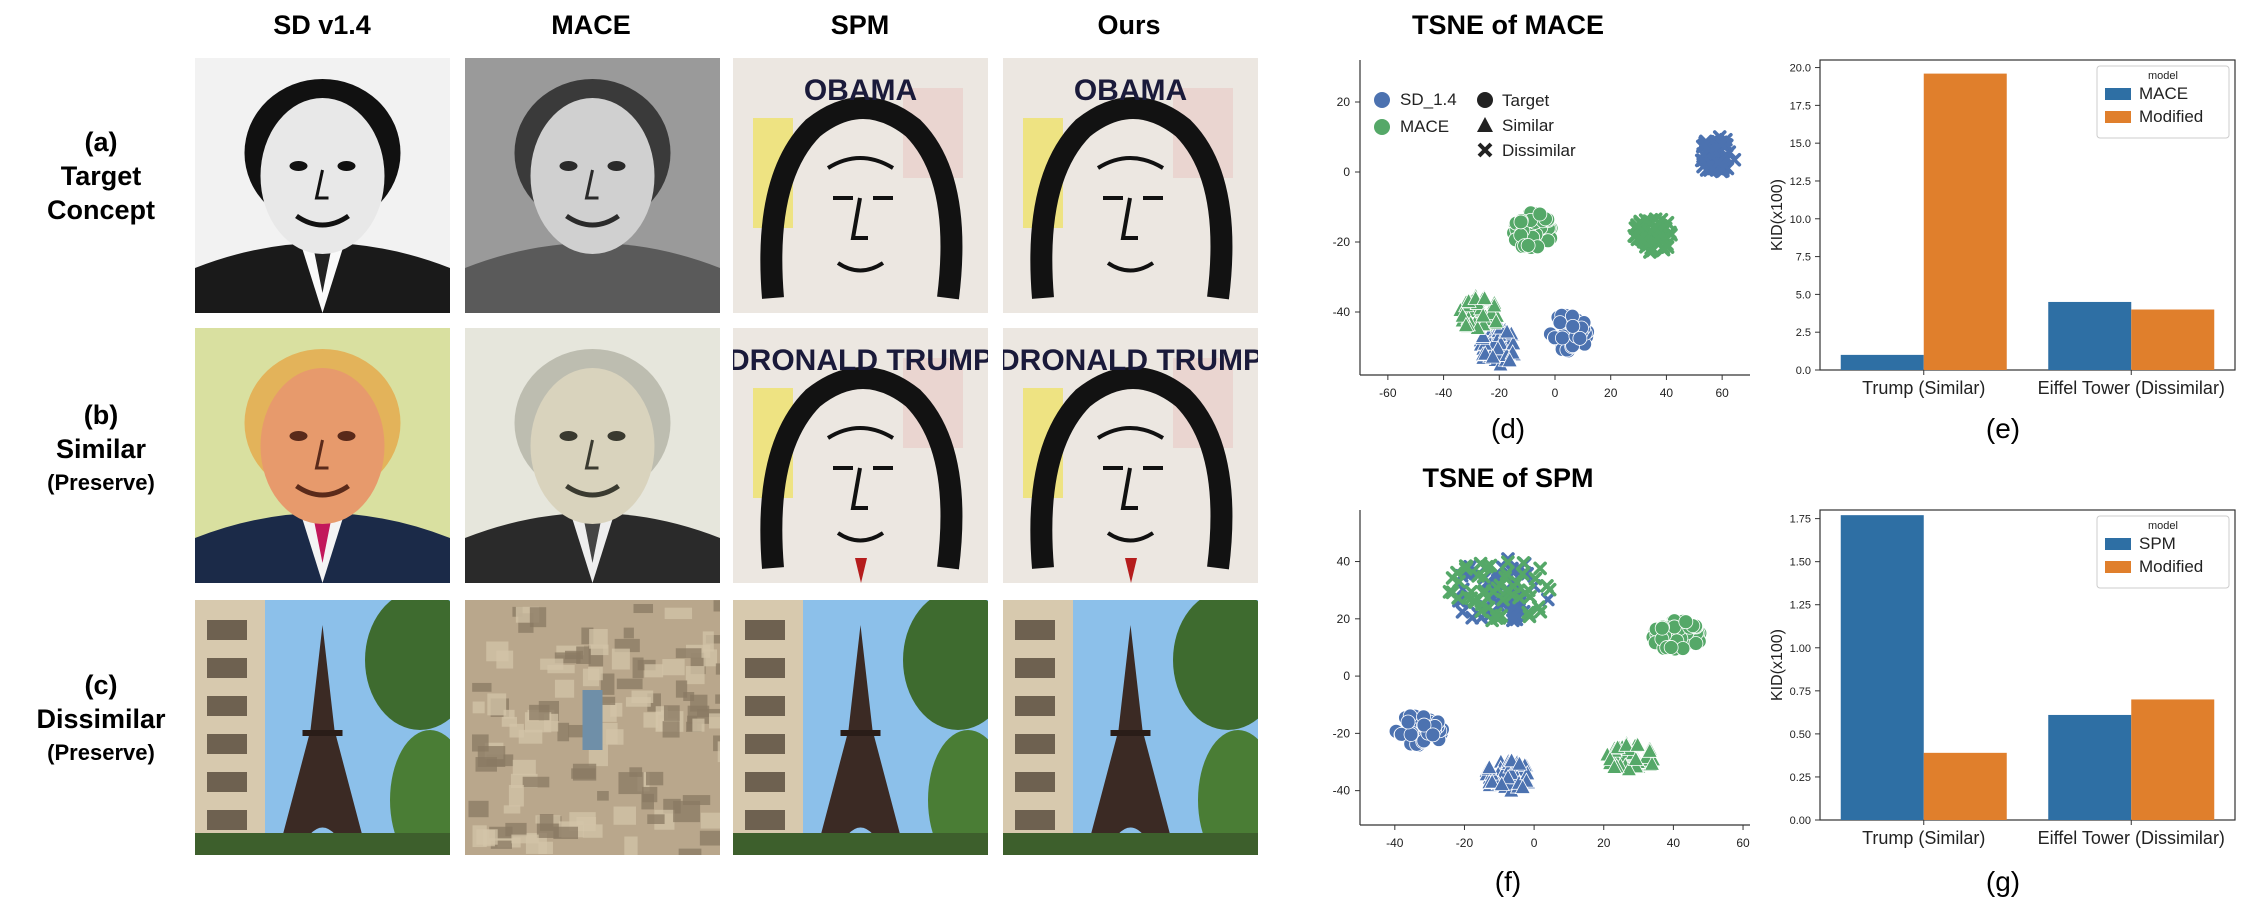 Image resolution: width=2244 pixels, height=918 pixels. I want to click on column-header-mace: MACE, so click(591, 25).